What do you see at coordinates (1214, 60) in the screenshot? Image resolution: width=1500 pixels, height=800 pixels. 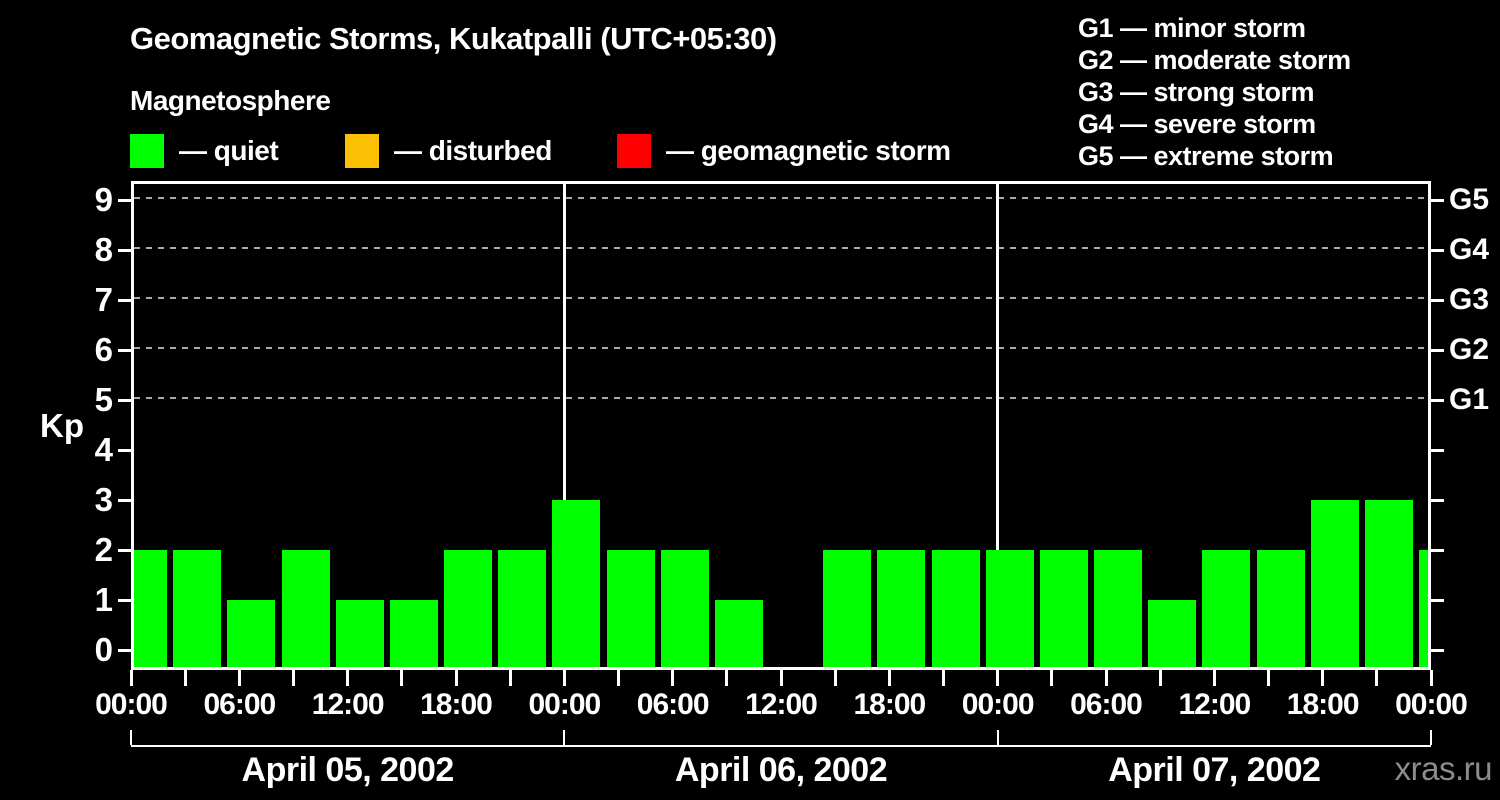 I see `g-scale-legend-line: G2 — moderate storm` at bounding box center [1214, 60].